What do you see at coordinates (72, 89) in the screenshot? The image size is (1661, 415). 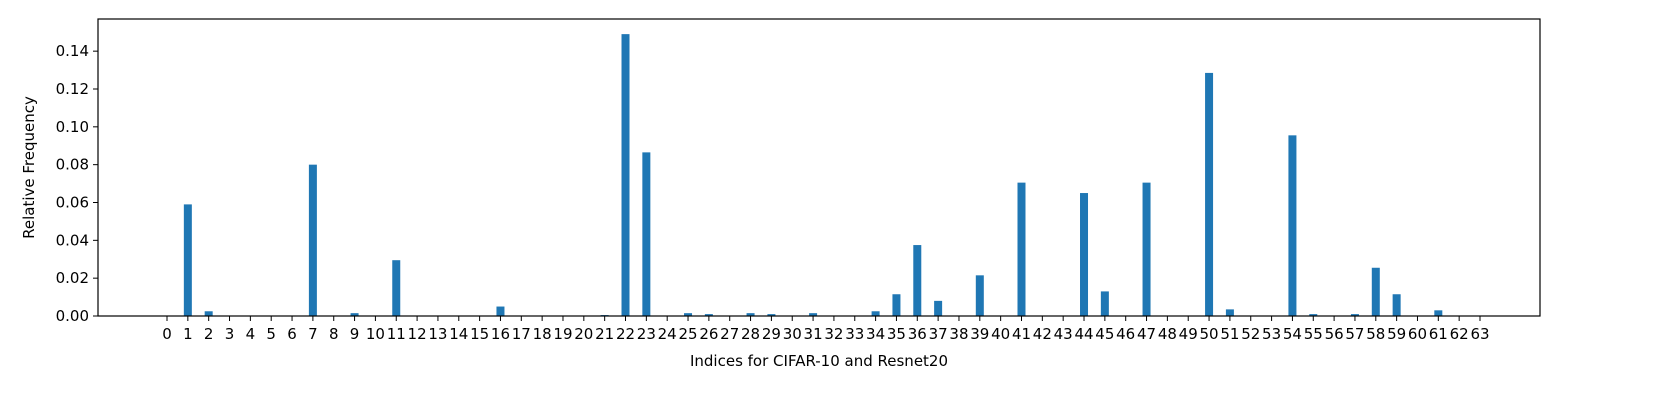 I see `y-tick-label: 0.12` at bounding box center [72, 89].